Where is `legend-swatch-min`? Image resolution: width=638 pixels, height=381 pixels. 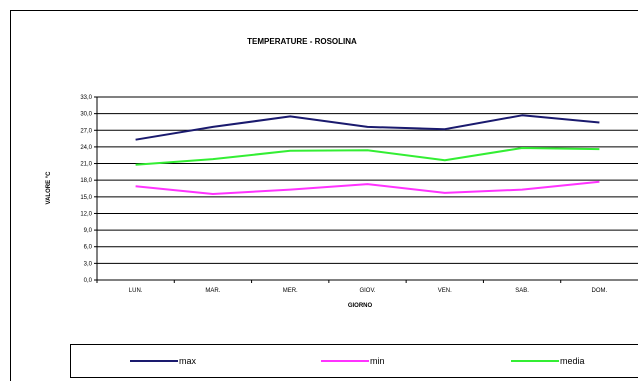
legend-swatch-min is located at coordinates (345, 361).